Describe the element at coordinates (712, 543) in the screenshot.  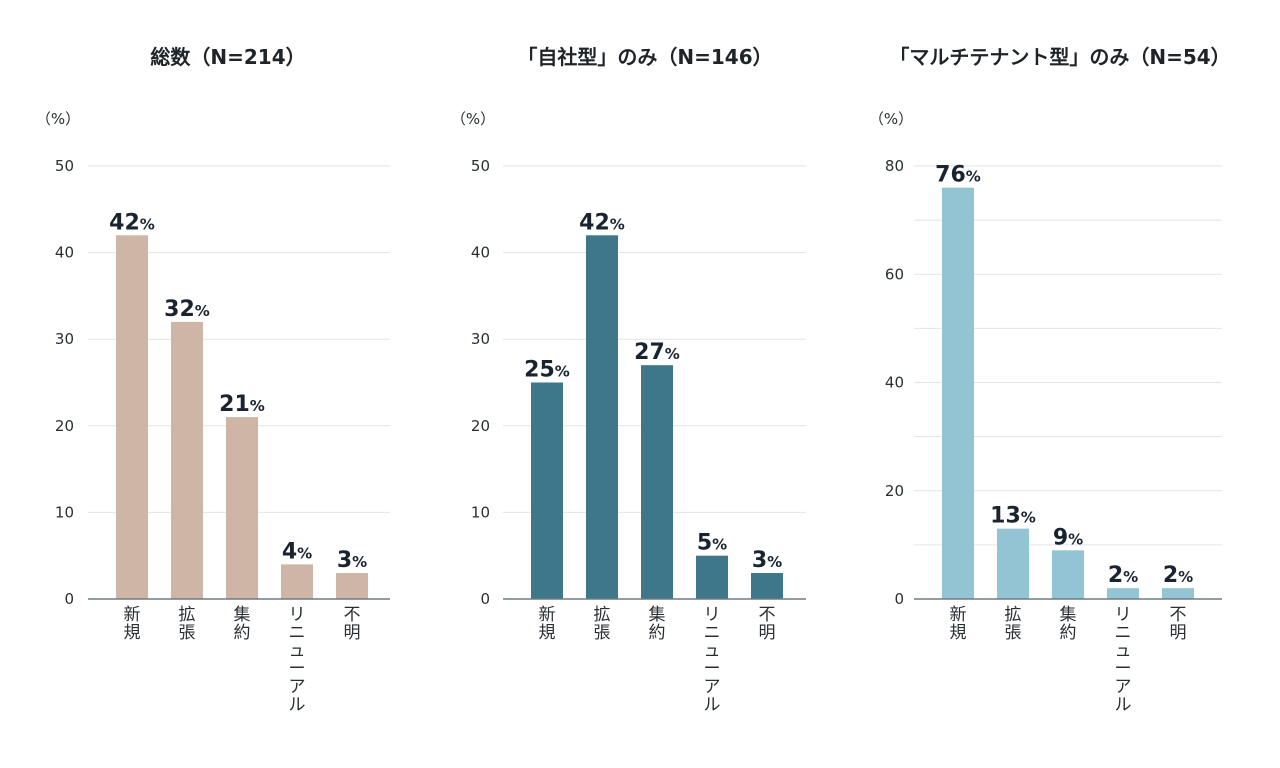
I see `data-label: 5%` at that location.